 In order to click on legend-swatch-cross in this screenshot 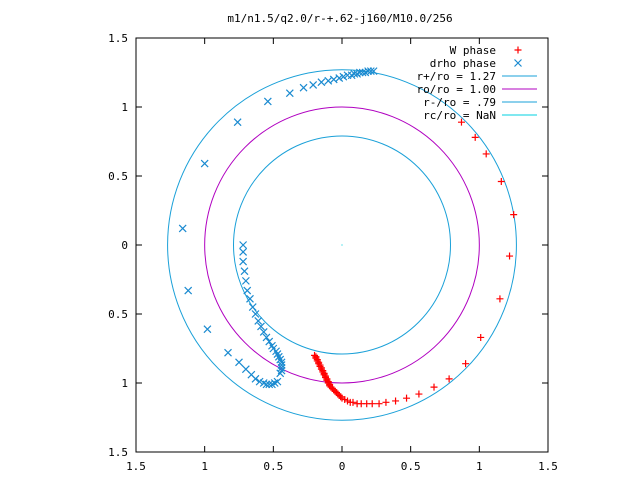, I will do `click(518, 63)`.